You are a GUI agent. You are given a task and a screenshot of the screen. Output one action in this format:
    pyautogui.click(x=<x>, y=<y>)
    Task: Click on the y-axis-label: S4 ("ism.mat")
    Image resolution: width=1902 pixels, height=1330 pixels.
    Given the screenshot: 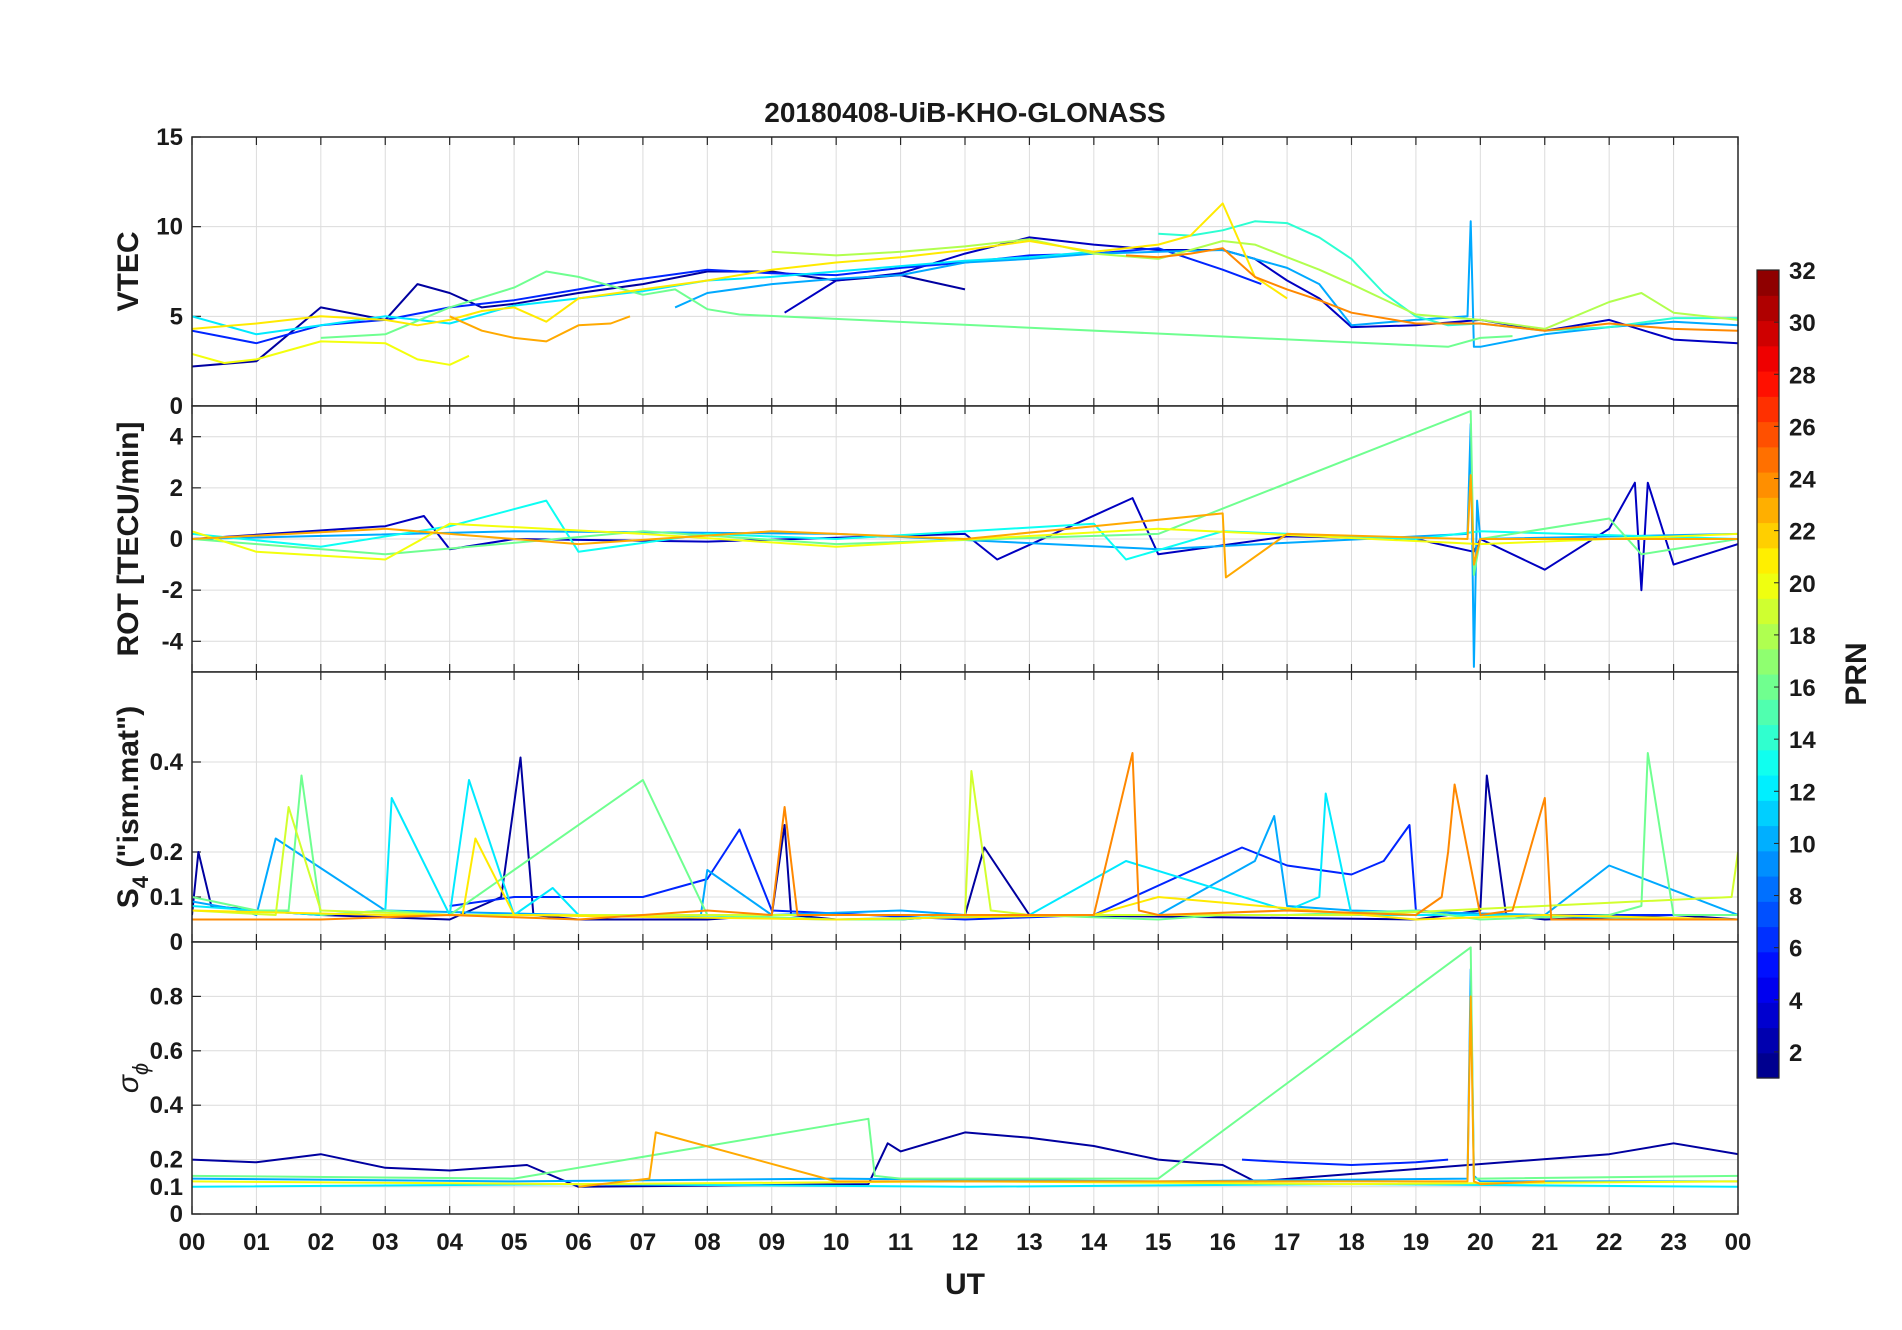 What is the action you would take?
    pyautogui.click(x=132, y=807)
    